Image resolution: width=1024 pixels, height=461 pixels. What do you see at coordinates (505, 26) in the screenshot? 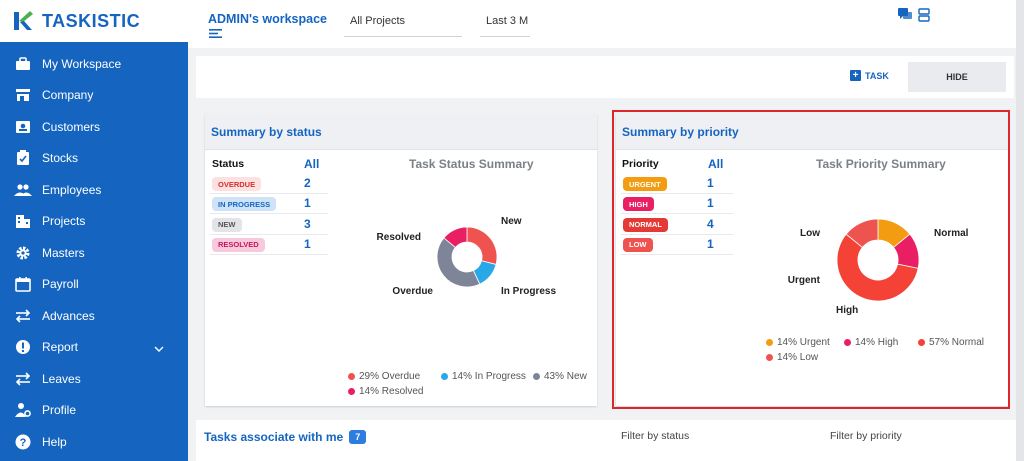
I see `period-filter-select: Last 3 M` at bounding box center [505, 26].